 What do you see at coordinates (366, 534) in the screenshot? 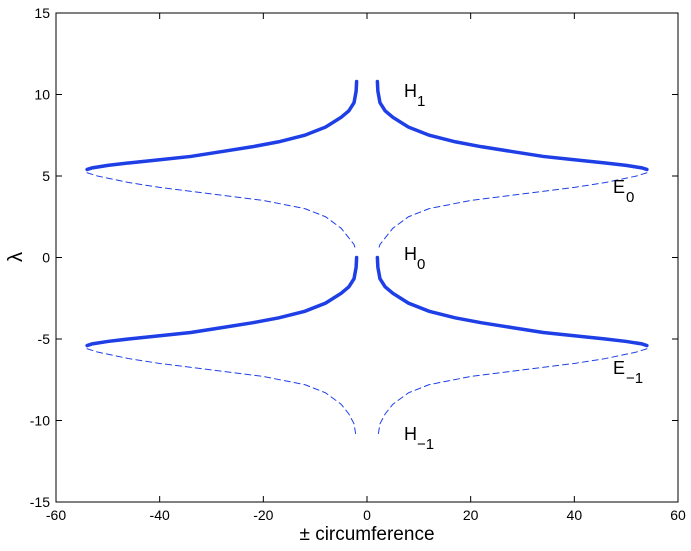
I see `x-axis-label: ± circumference` at bounding box center [366, 534].